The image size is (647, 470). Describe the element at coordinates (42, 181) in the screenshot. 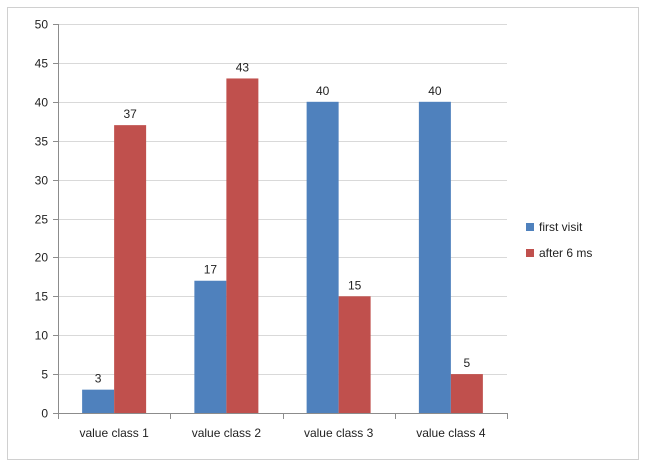

I see `y-tick-label: 30` at that location.